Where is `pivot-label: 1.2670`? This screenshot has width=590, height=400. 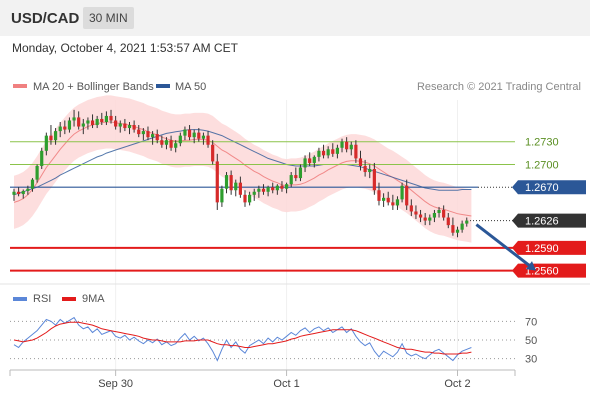 pivot-label: 1.2670 is located at coordinates (542, 188).